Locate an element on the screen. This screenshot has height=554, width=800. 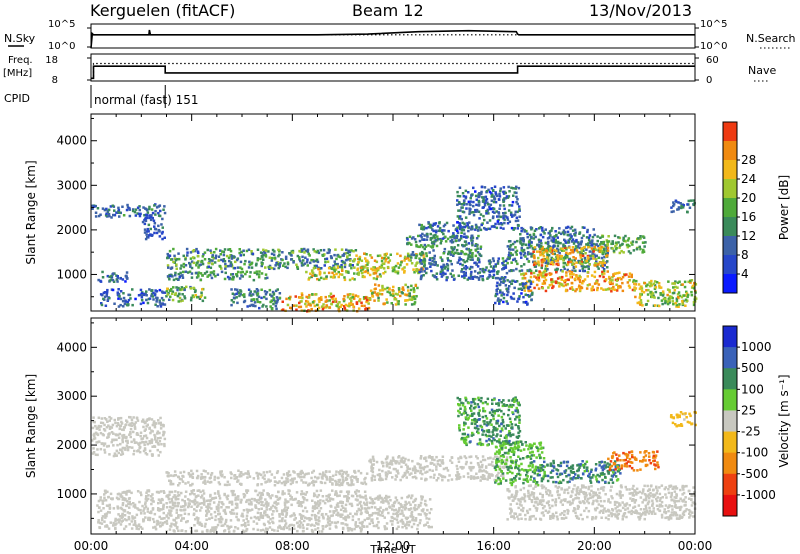
nsearch-label: N.Search is located at coordinates (771, 38).